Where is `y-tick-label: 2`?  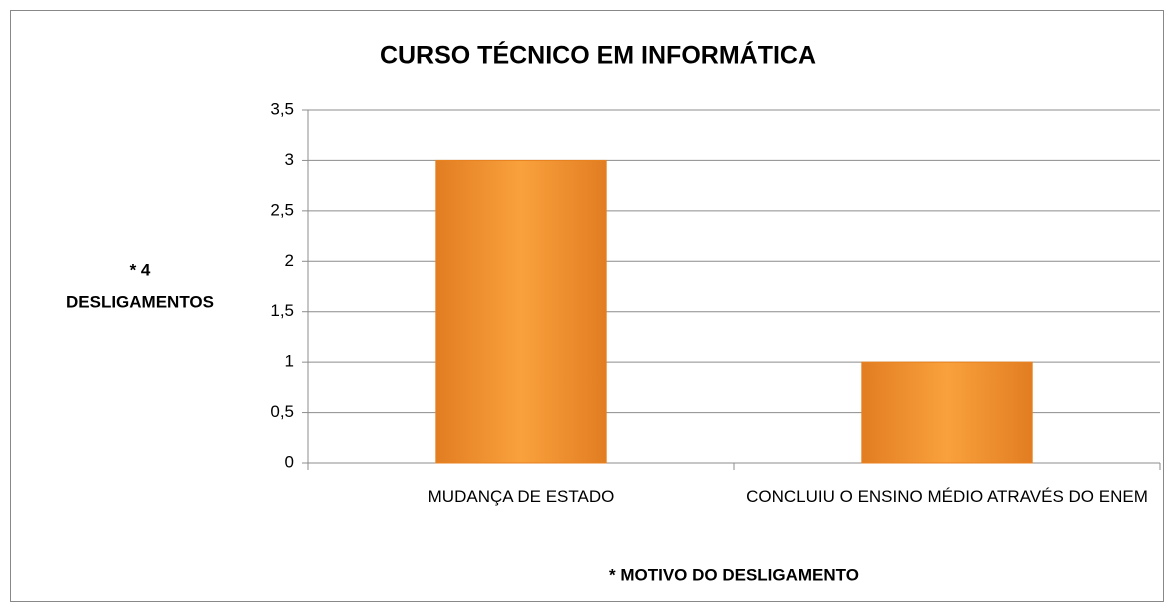
y-tick-label: 2 is located at coordinates (289, 260).